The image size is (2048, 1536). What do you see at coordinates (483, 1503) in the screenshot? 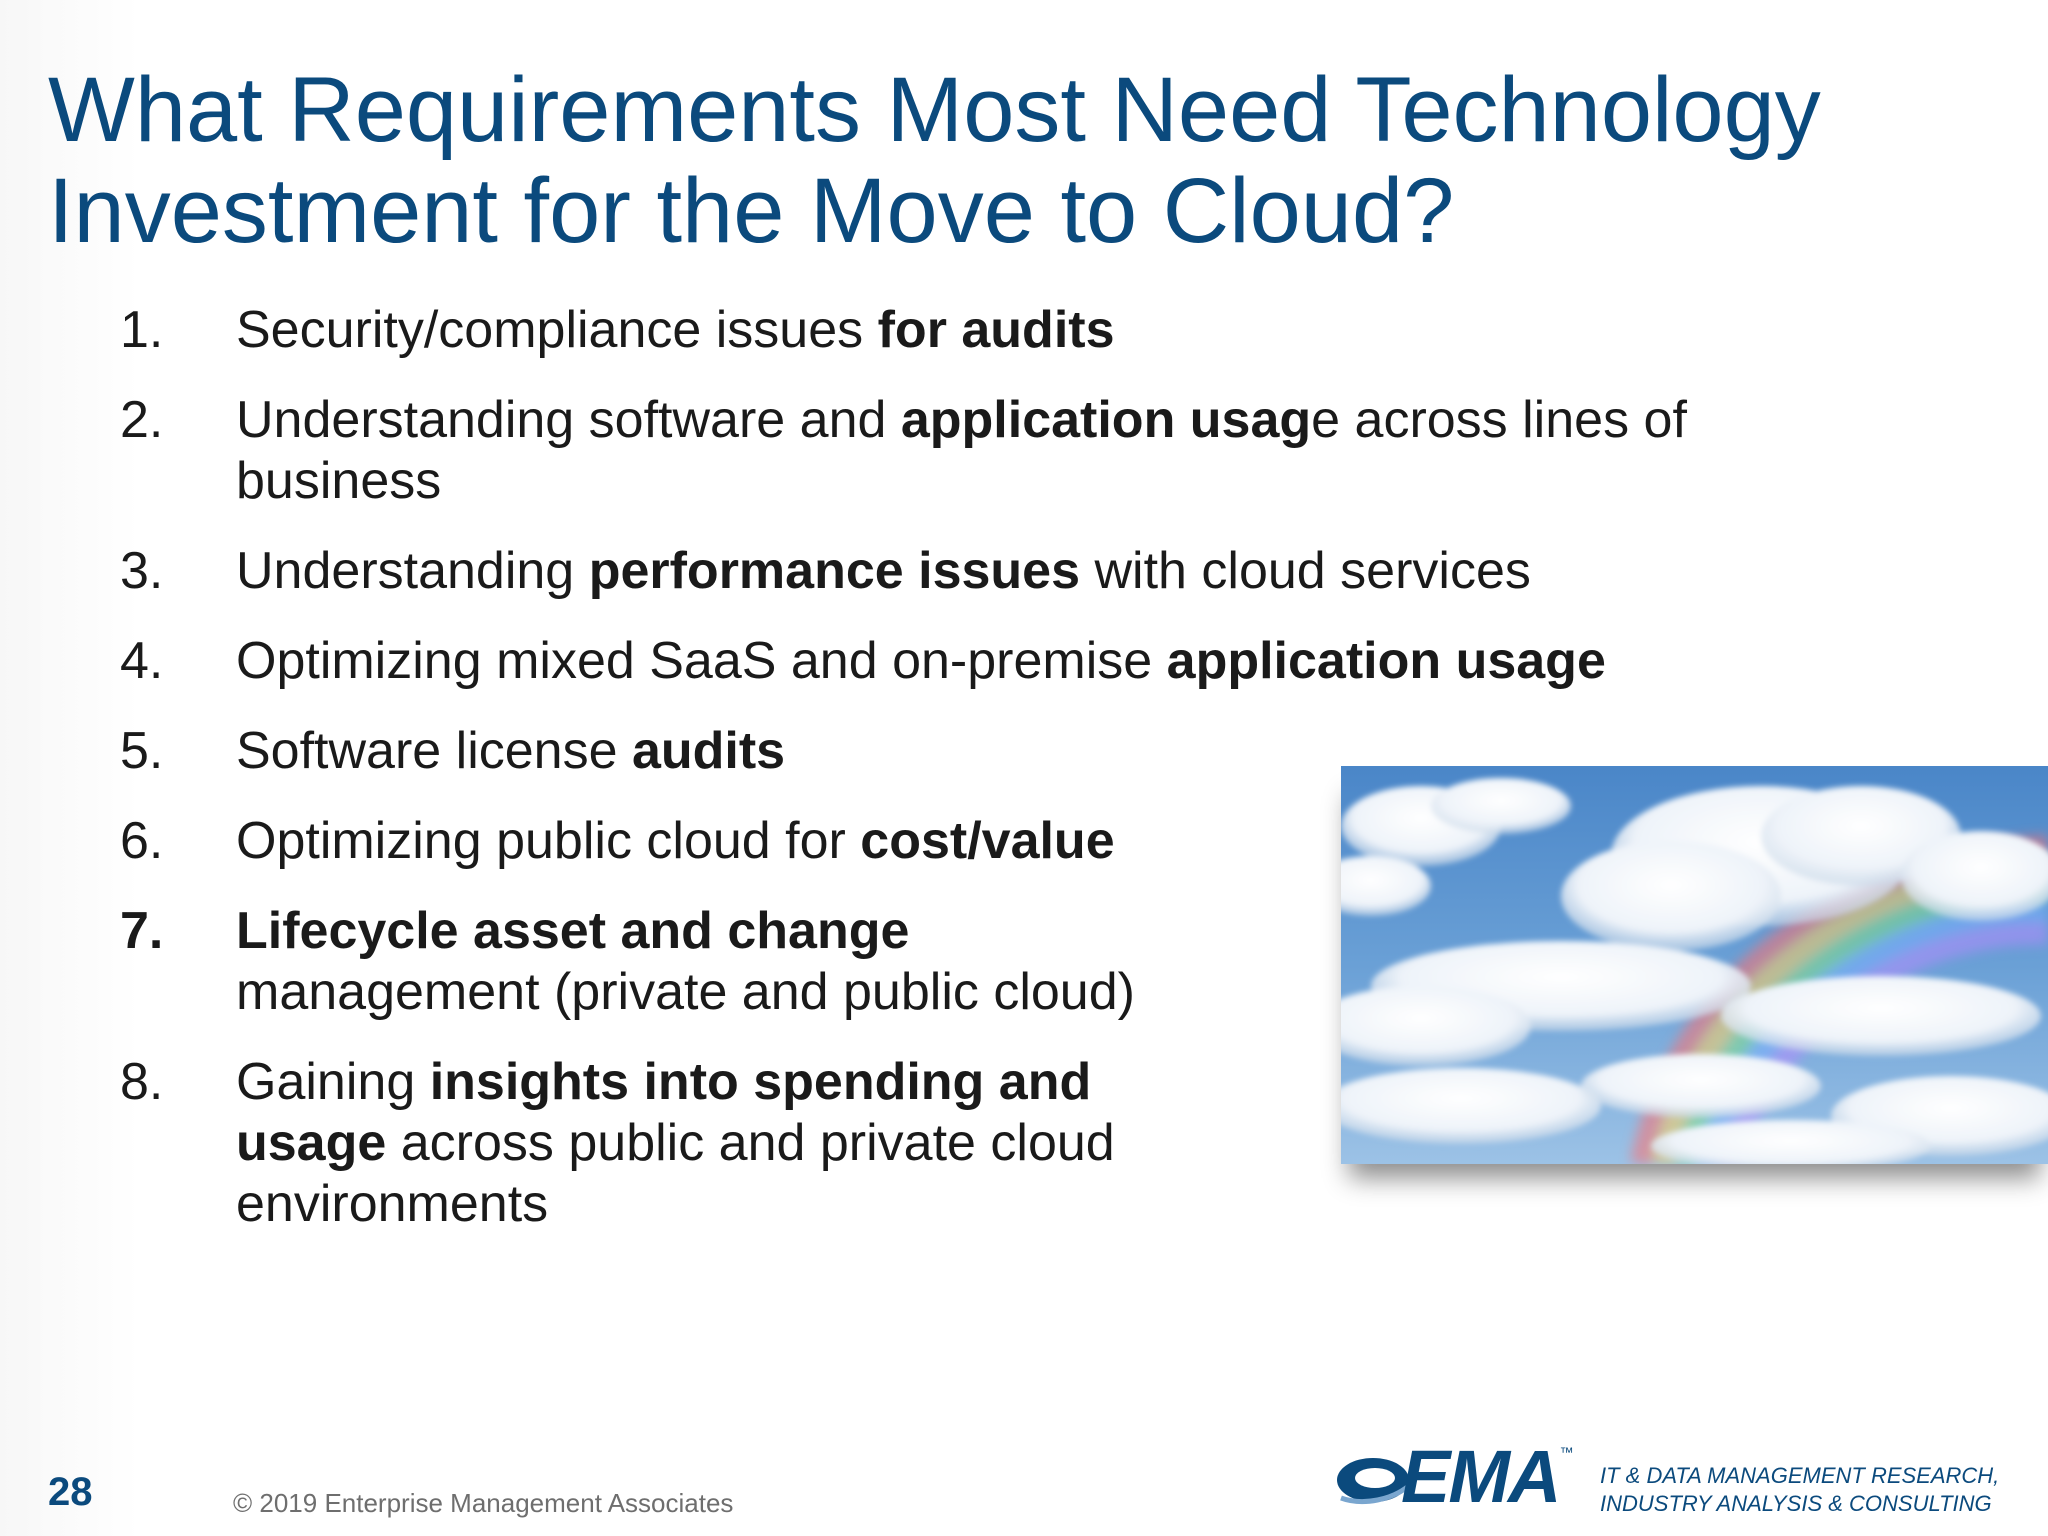
I see `copyright-notice: © 2019 Enterprise Management Associates` at bounding box center [483, 1503].